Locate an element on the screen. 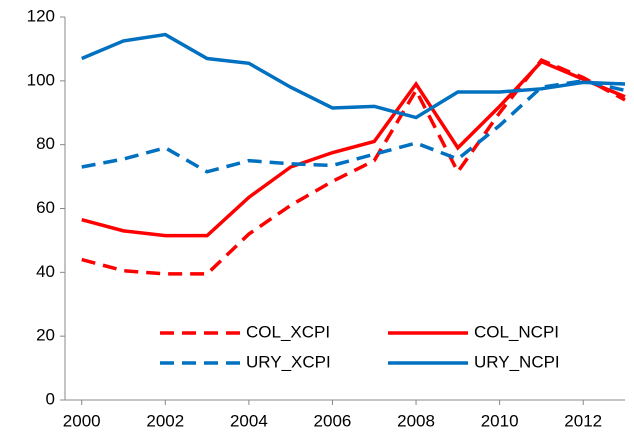  y-tick-label: 60 is located at coordinates (45, 207).